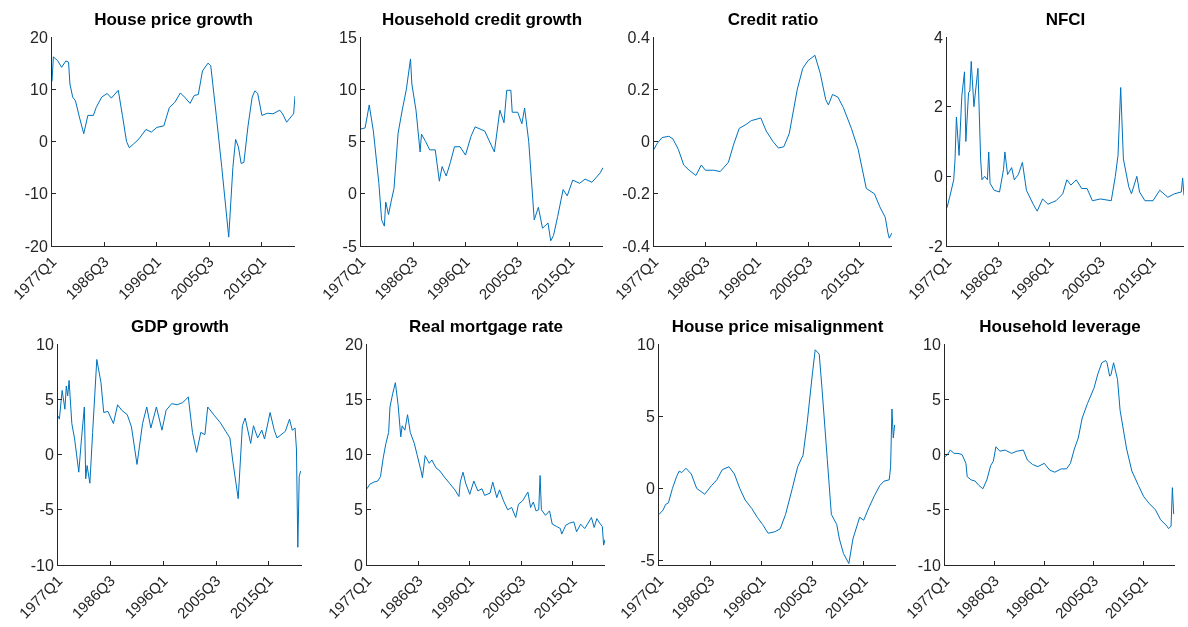 This screenshot has width=1188, height=627. I want to click on chart-title: Real mortgage rate, so click(486, 326).